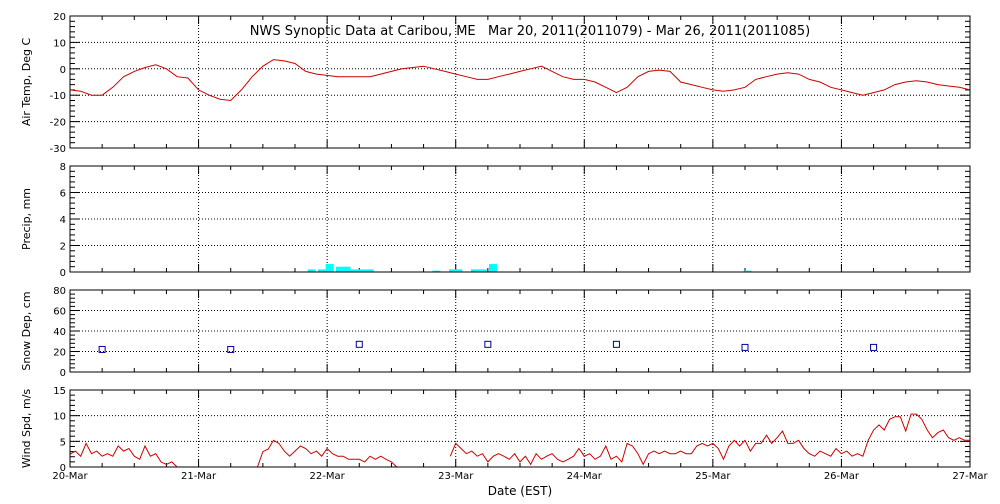 This screenshot has width=1000, height=504. Describe the element at coordinates (520, 491) in the screenshot. I see `x-axis-title: Date (EST)` at that location.